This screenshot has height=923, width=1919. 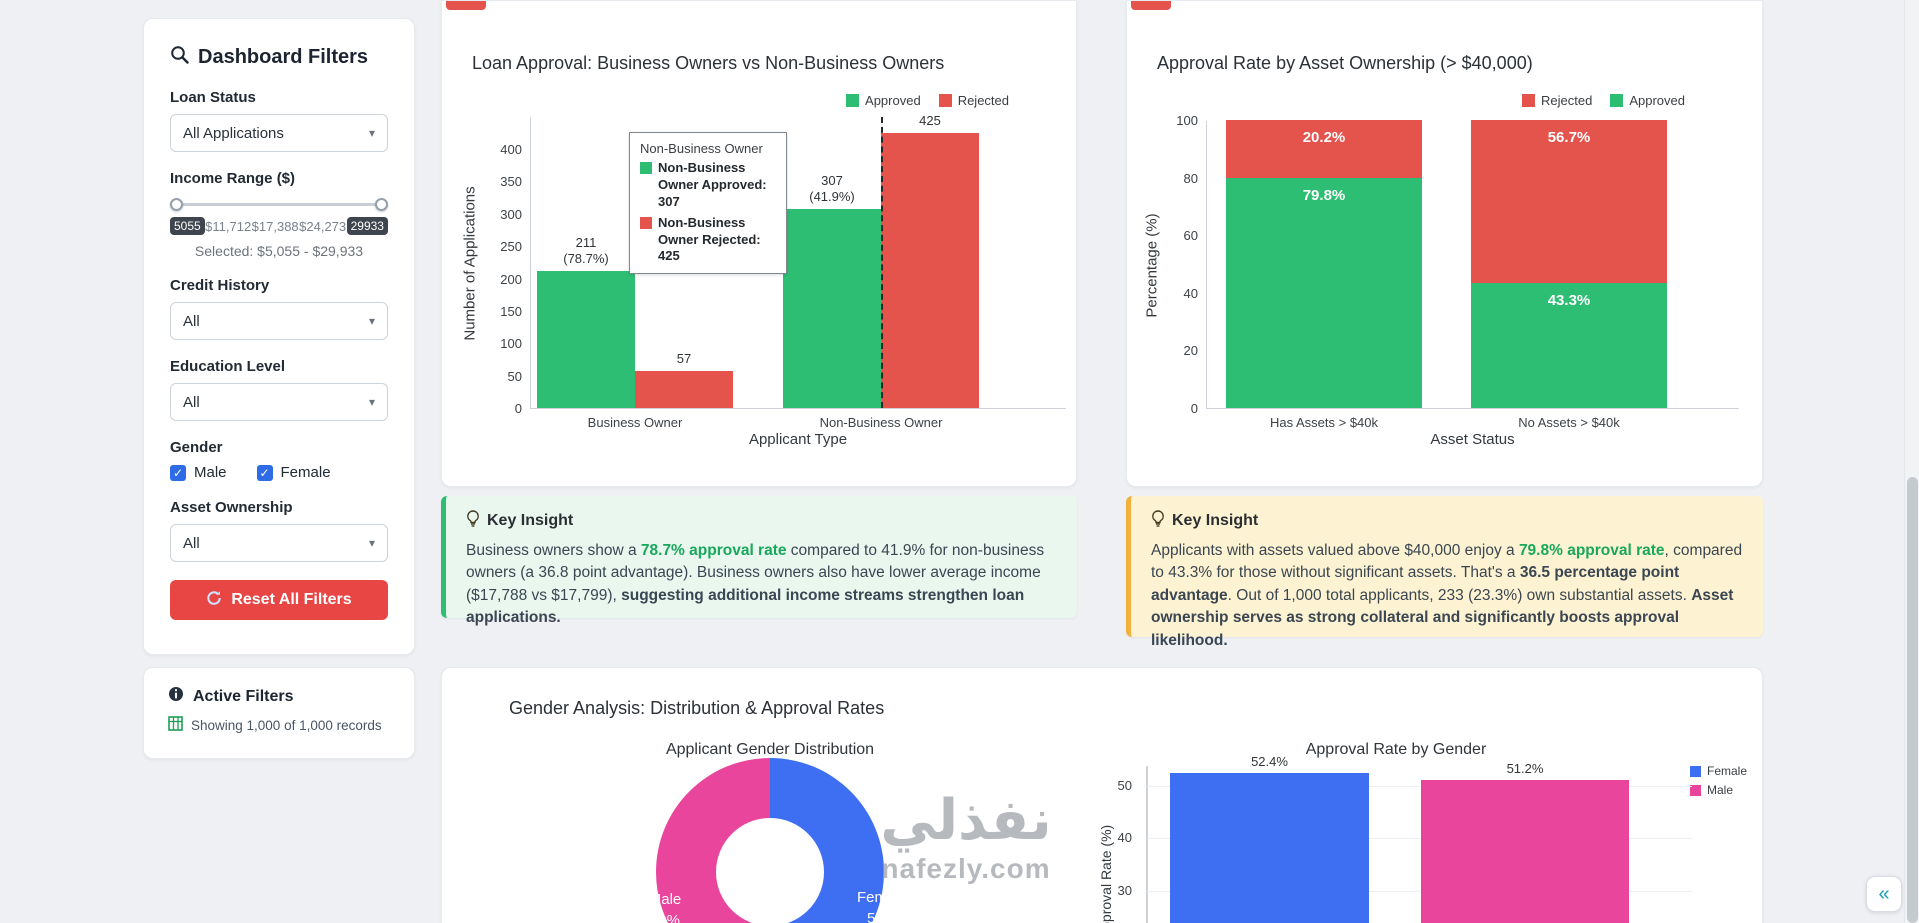 I want to click on male-checkbox: ✓, so click(x=178, y=472).